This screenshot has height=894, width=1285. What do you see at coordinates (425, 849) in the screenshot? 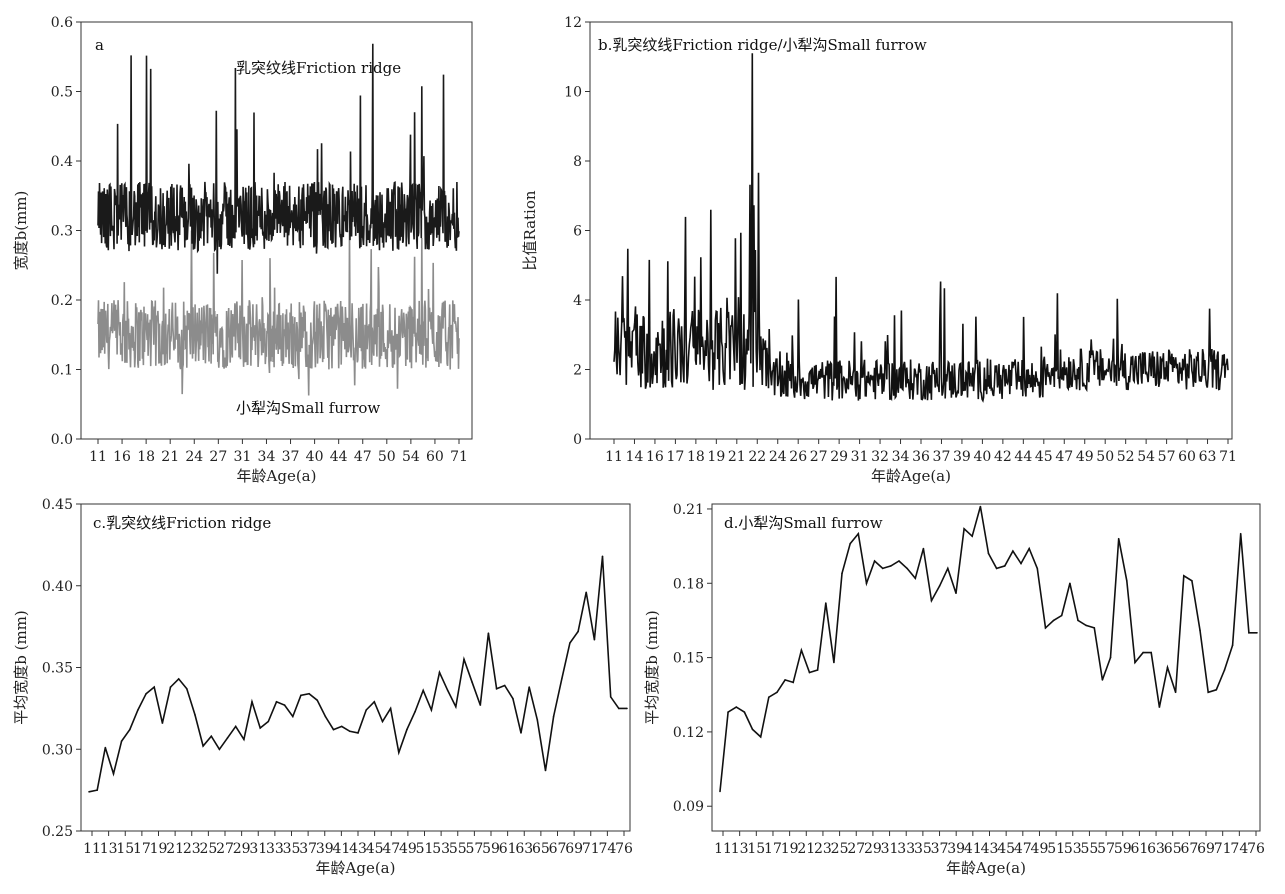
I see `x-tick-label: 51` at bounding box center [425, 849].